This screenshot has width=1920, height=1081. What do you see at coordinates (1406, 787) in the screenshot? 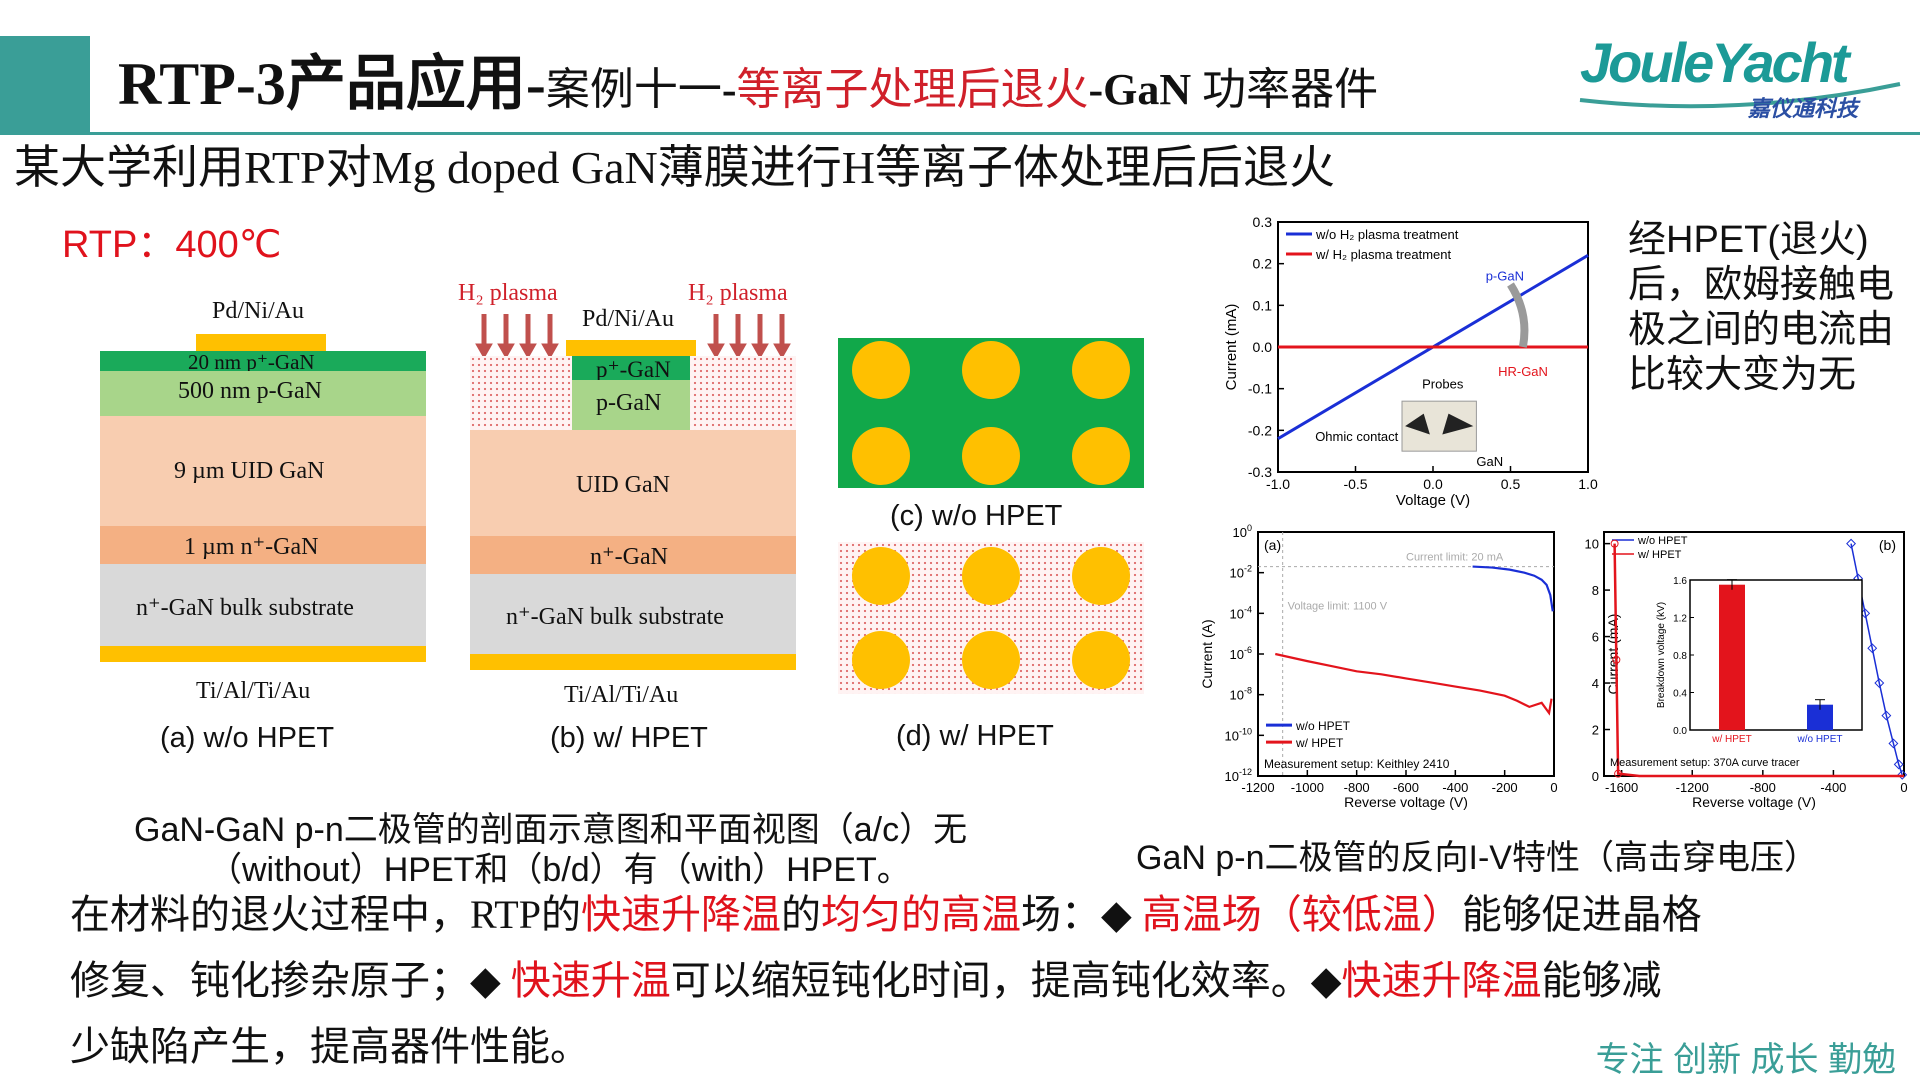
I see `x-tick-label: -600` at bounding box center [1406, 787].